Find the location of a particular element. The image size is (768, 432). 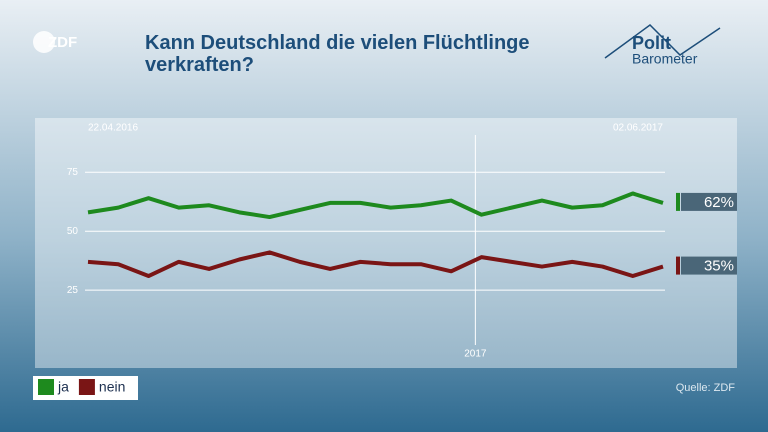

channel-logo: ZDF is located at coordinates (62, 42).